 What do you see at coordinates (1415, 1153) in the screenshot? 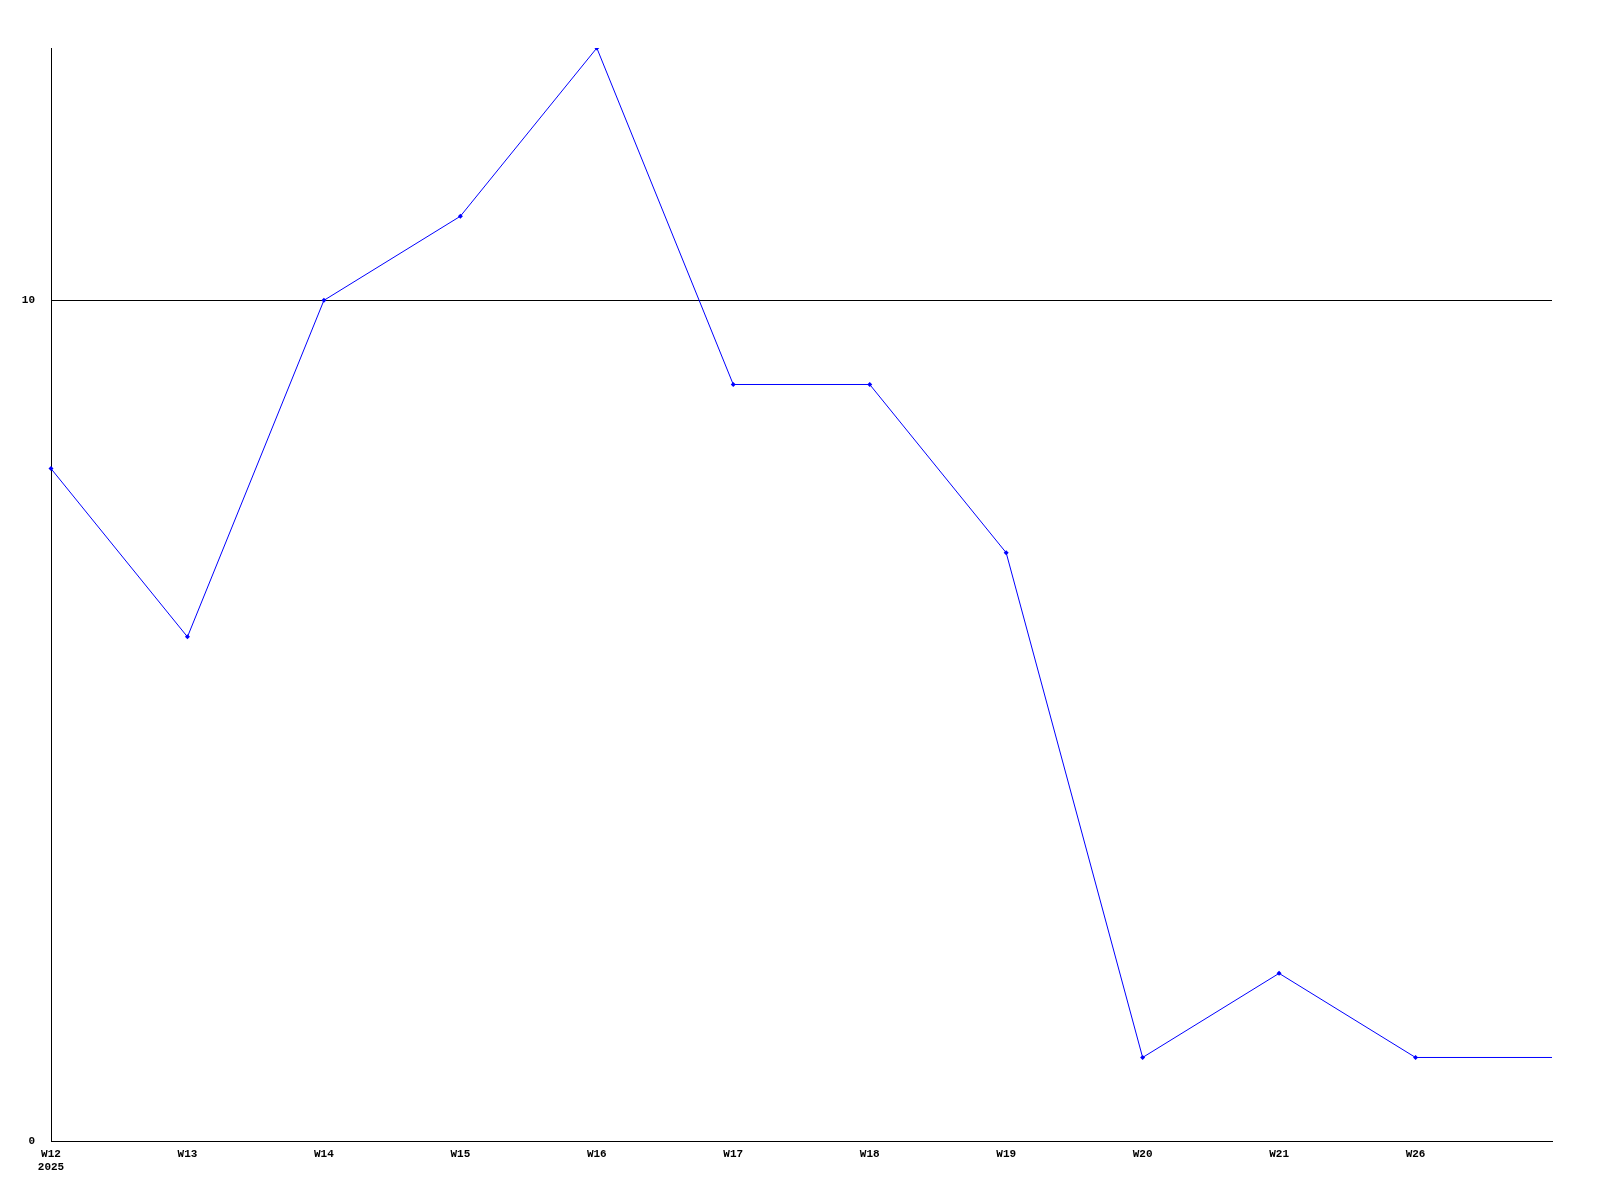
I see `x-tick-label: W26` at bounding box center [1415, 1153].